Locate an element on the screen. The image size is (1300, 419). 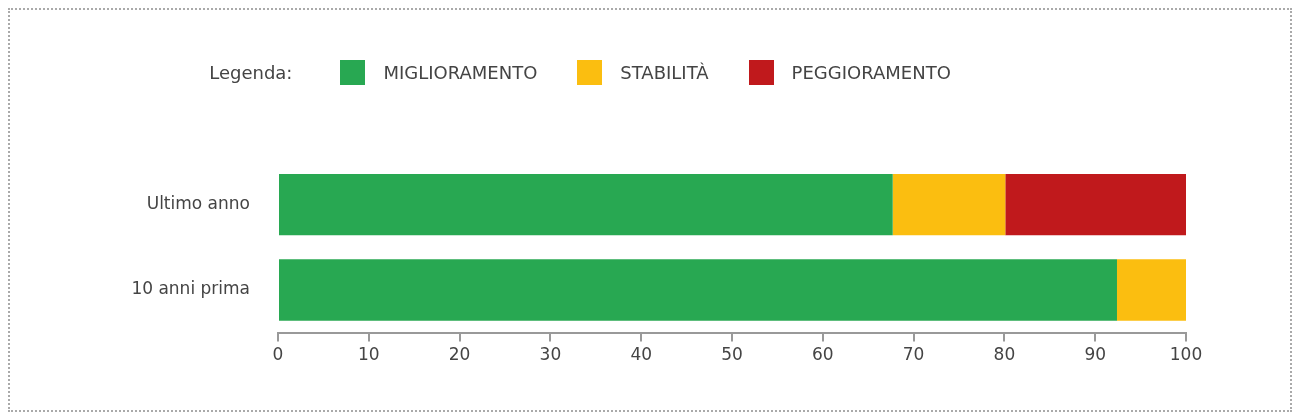
x-tick-label: 0 is located at coordinates (278, 354).